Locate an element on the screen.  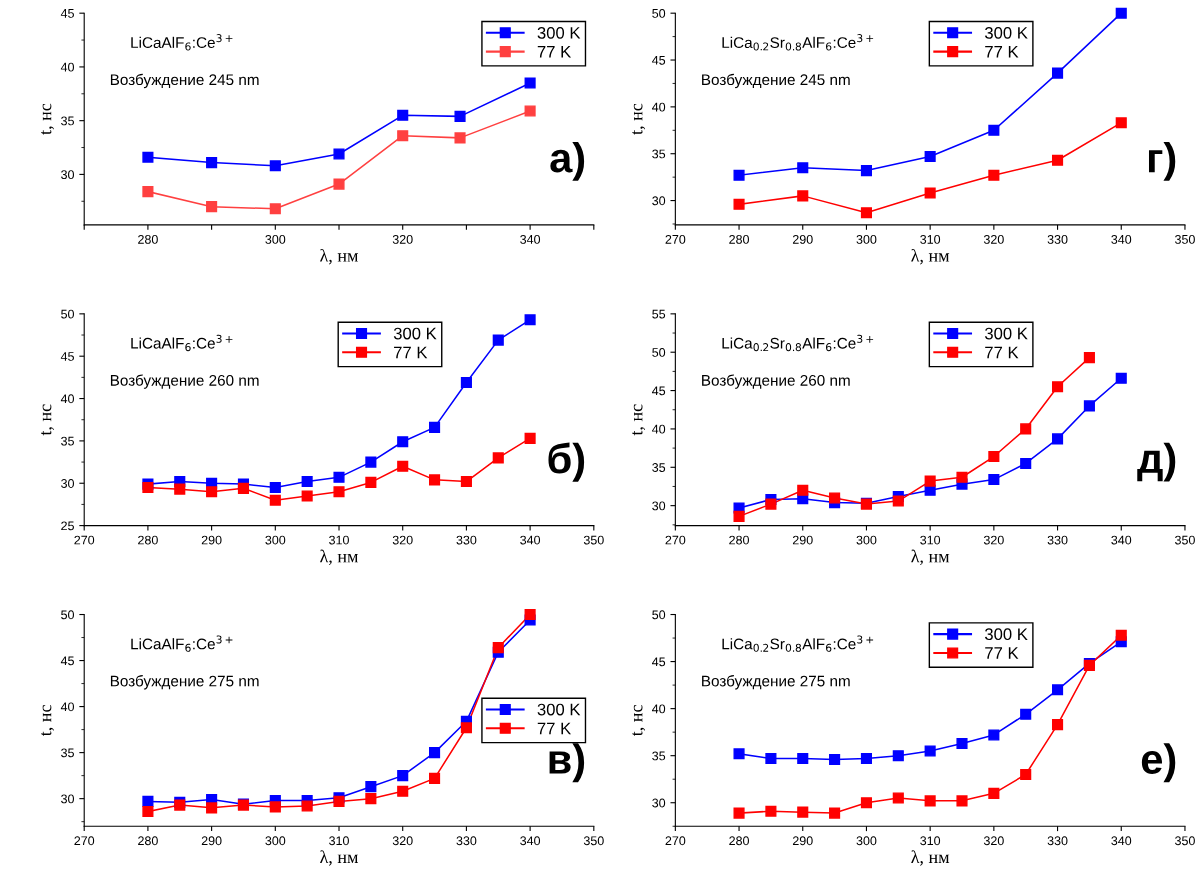
annotation: б) is located at coordinates (566, 462).